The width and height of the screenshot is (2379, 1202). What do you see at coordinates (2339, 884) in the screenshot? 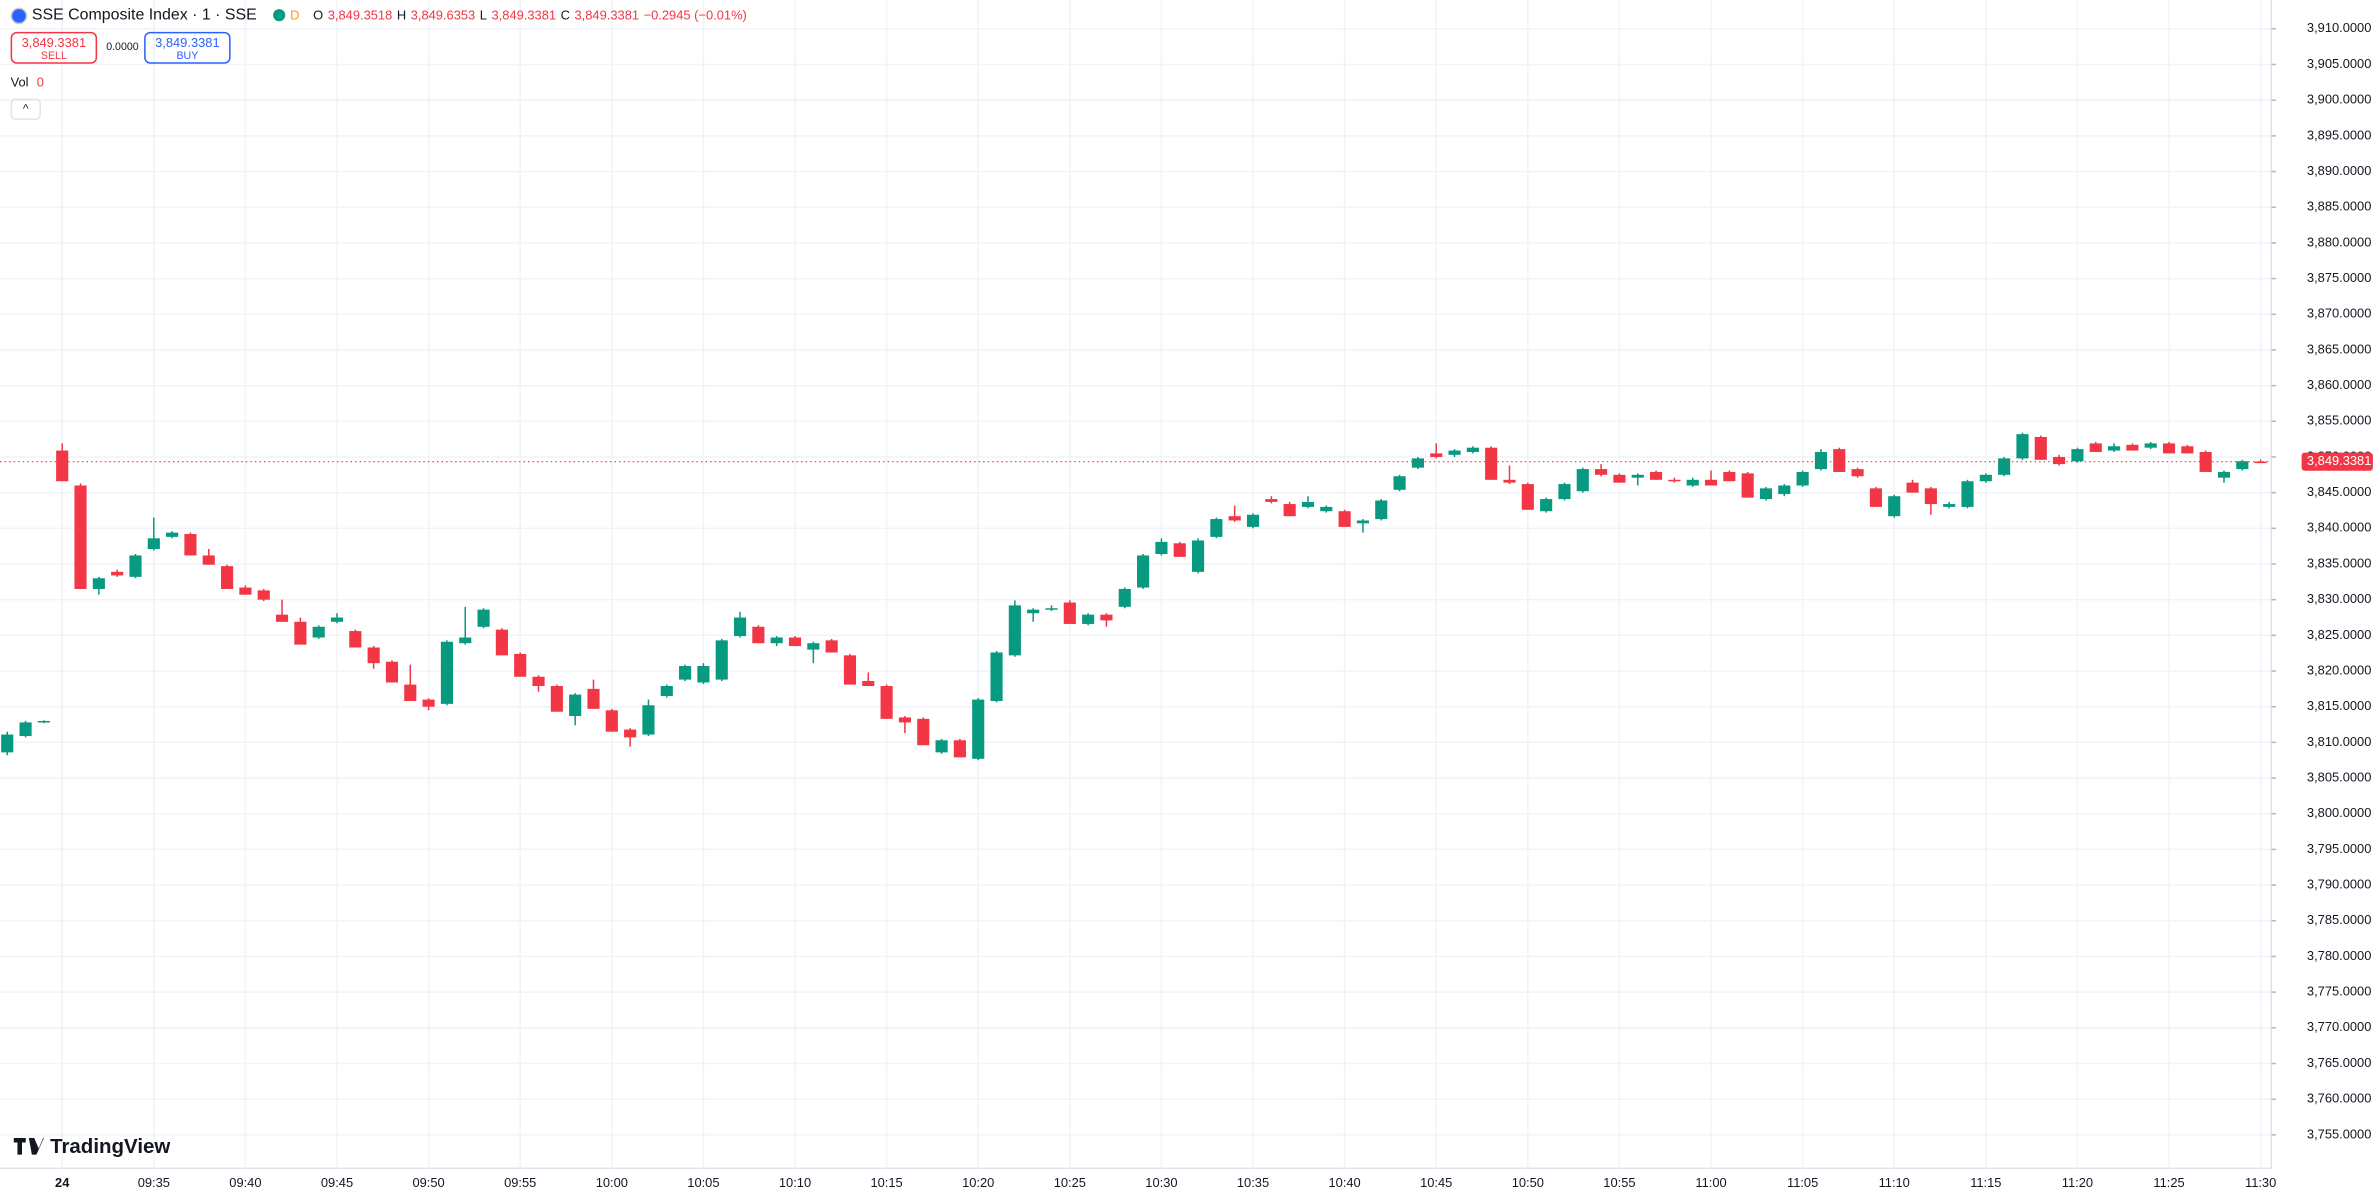
I see `y-tick-label: 3,790.0000` at bounding box center [2339, 884].